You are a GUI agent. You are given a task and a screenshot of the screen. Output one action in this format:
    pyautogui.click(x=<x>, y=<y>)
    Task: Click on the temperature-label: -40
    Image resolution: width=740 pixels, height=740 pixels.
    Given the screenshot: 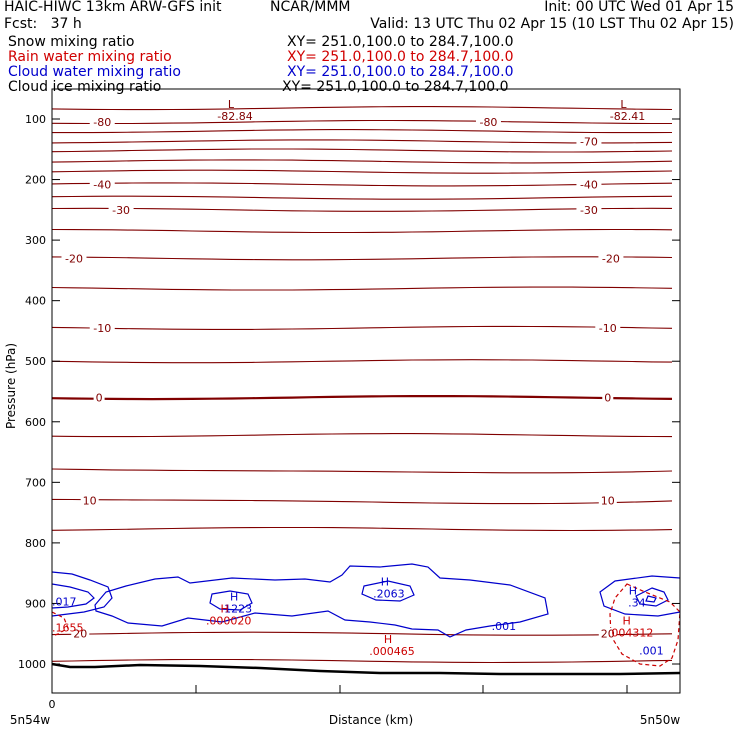 What is the action you would take?
    pyautogui.click(x=102, y=184)
    